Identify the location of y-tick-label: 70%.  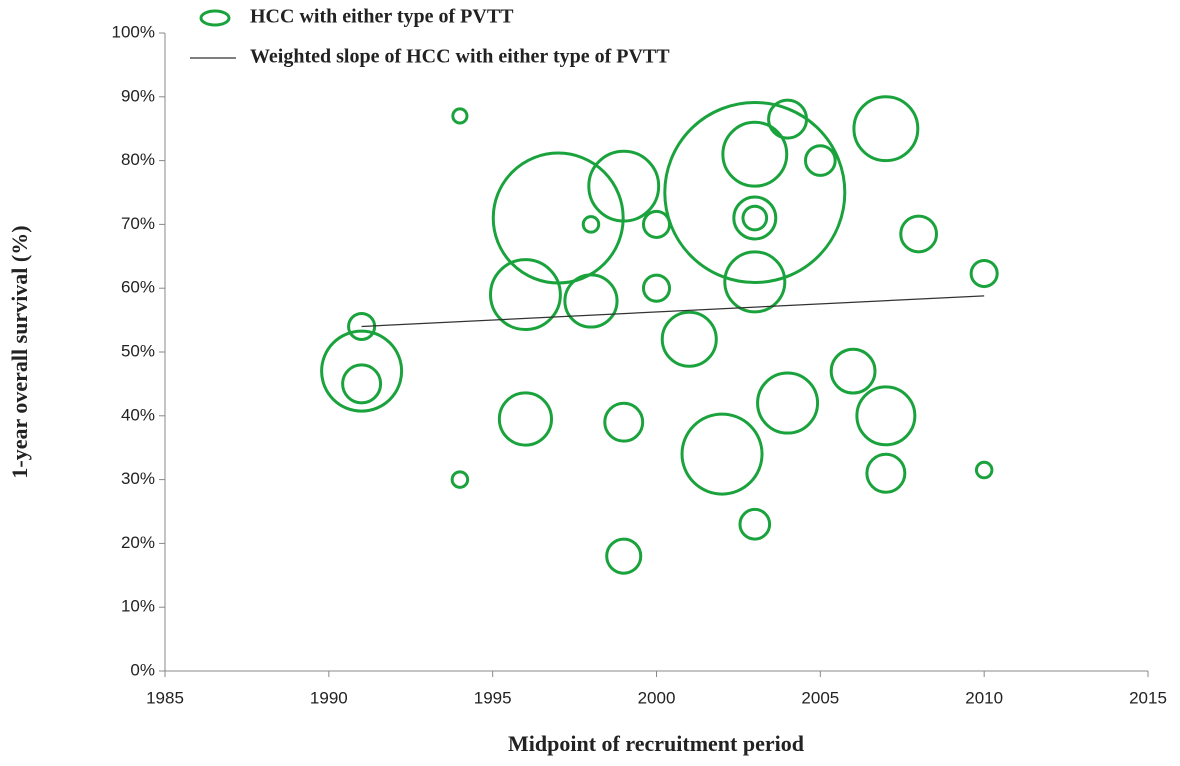
(138, 223).